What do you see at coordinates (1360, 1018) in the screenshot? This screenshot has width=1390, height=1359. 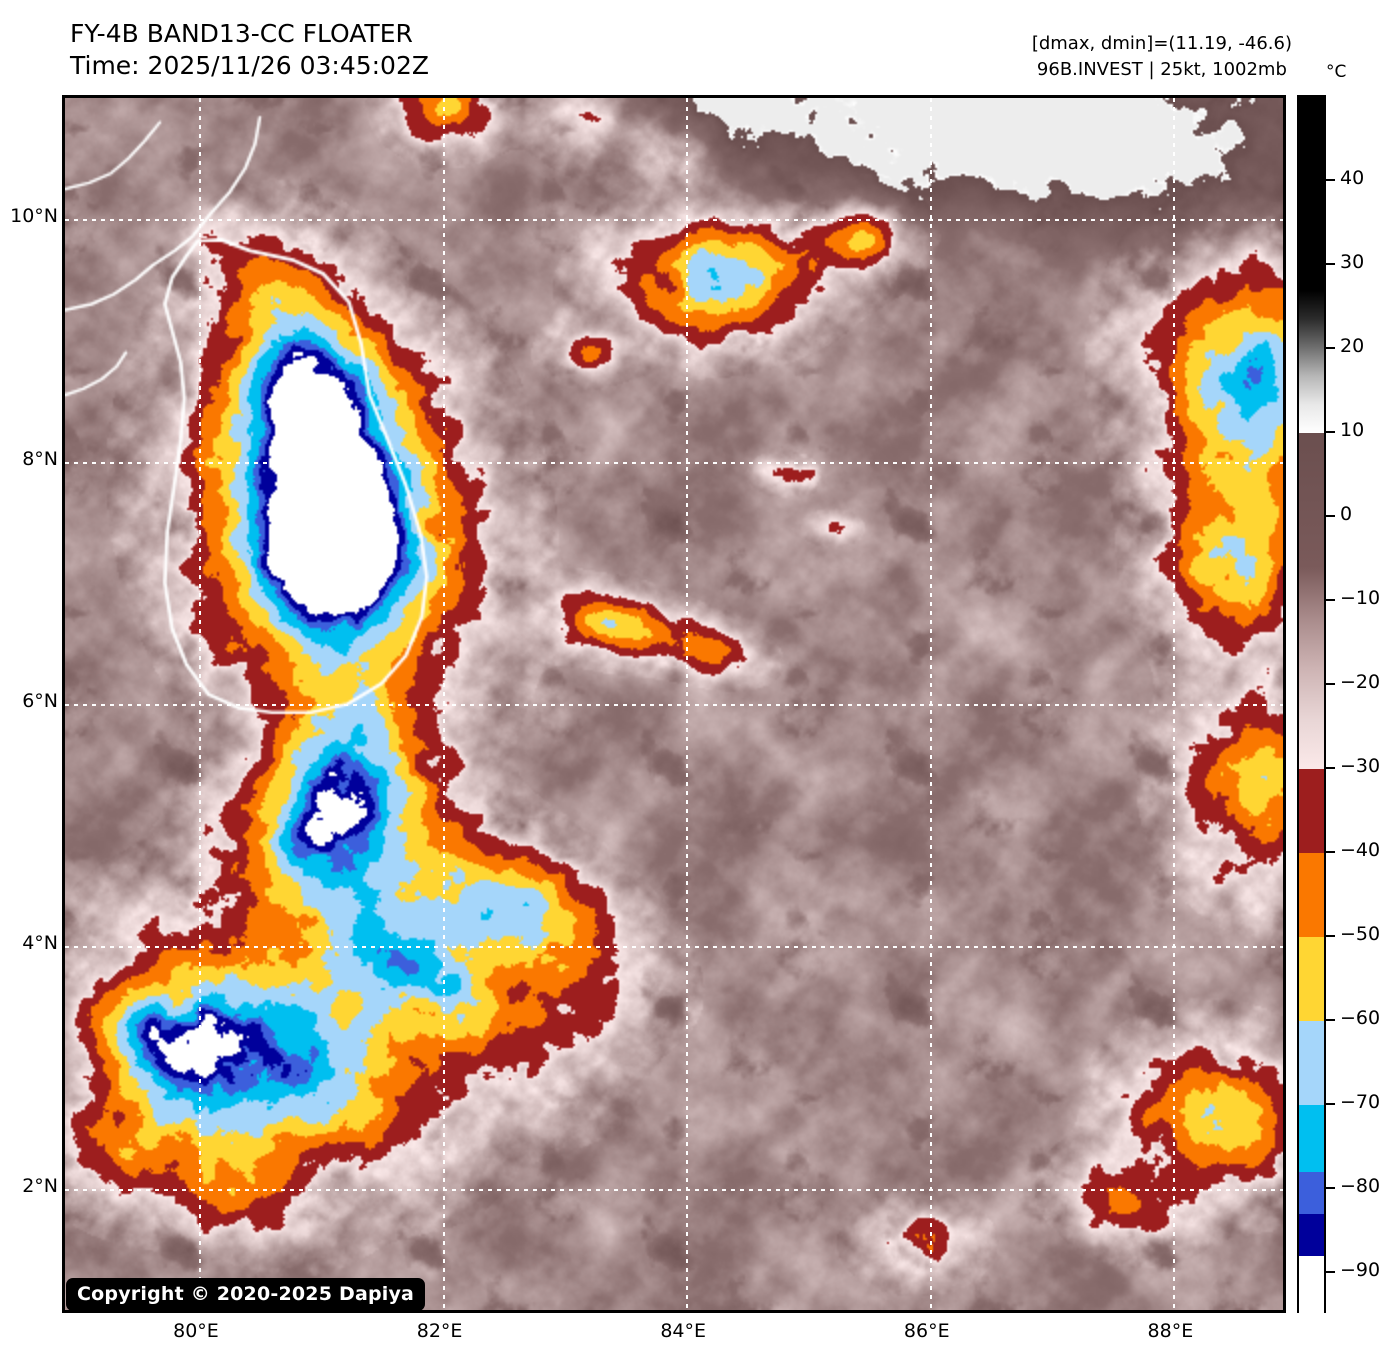 I see `colorbar-tick-label: −60` at bounding box center [1360, 1018].